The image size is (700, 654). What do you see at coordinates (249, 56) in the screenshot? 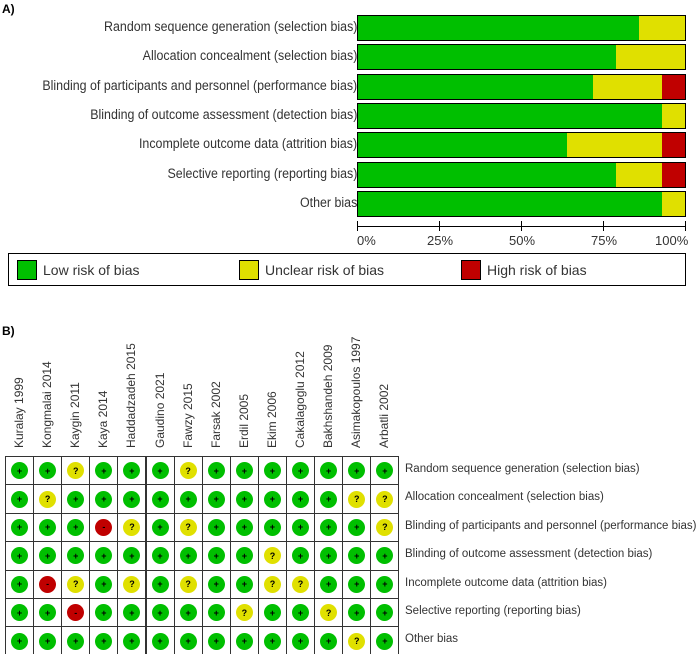
I see `category-label: Allocation concealment (selection bias)` at bounding box center [249, 56].